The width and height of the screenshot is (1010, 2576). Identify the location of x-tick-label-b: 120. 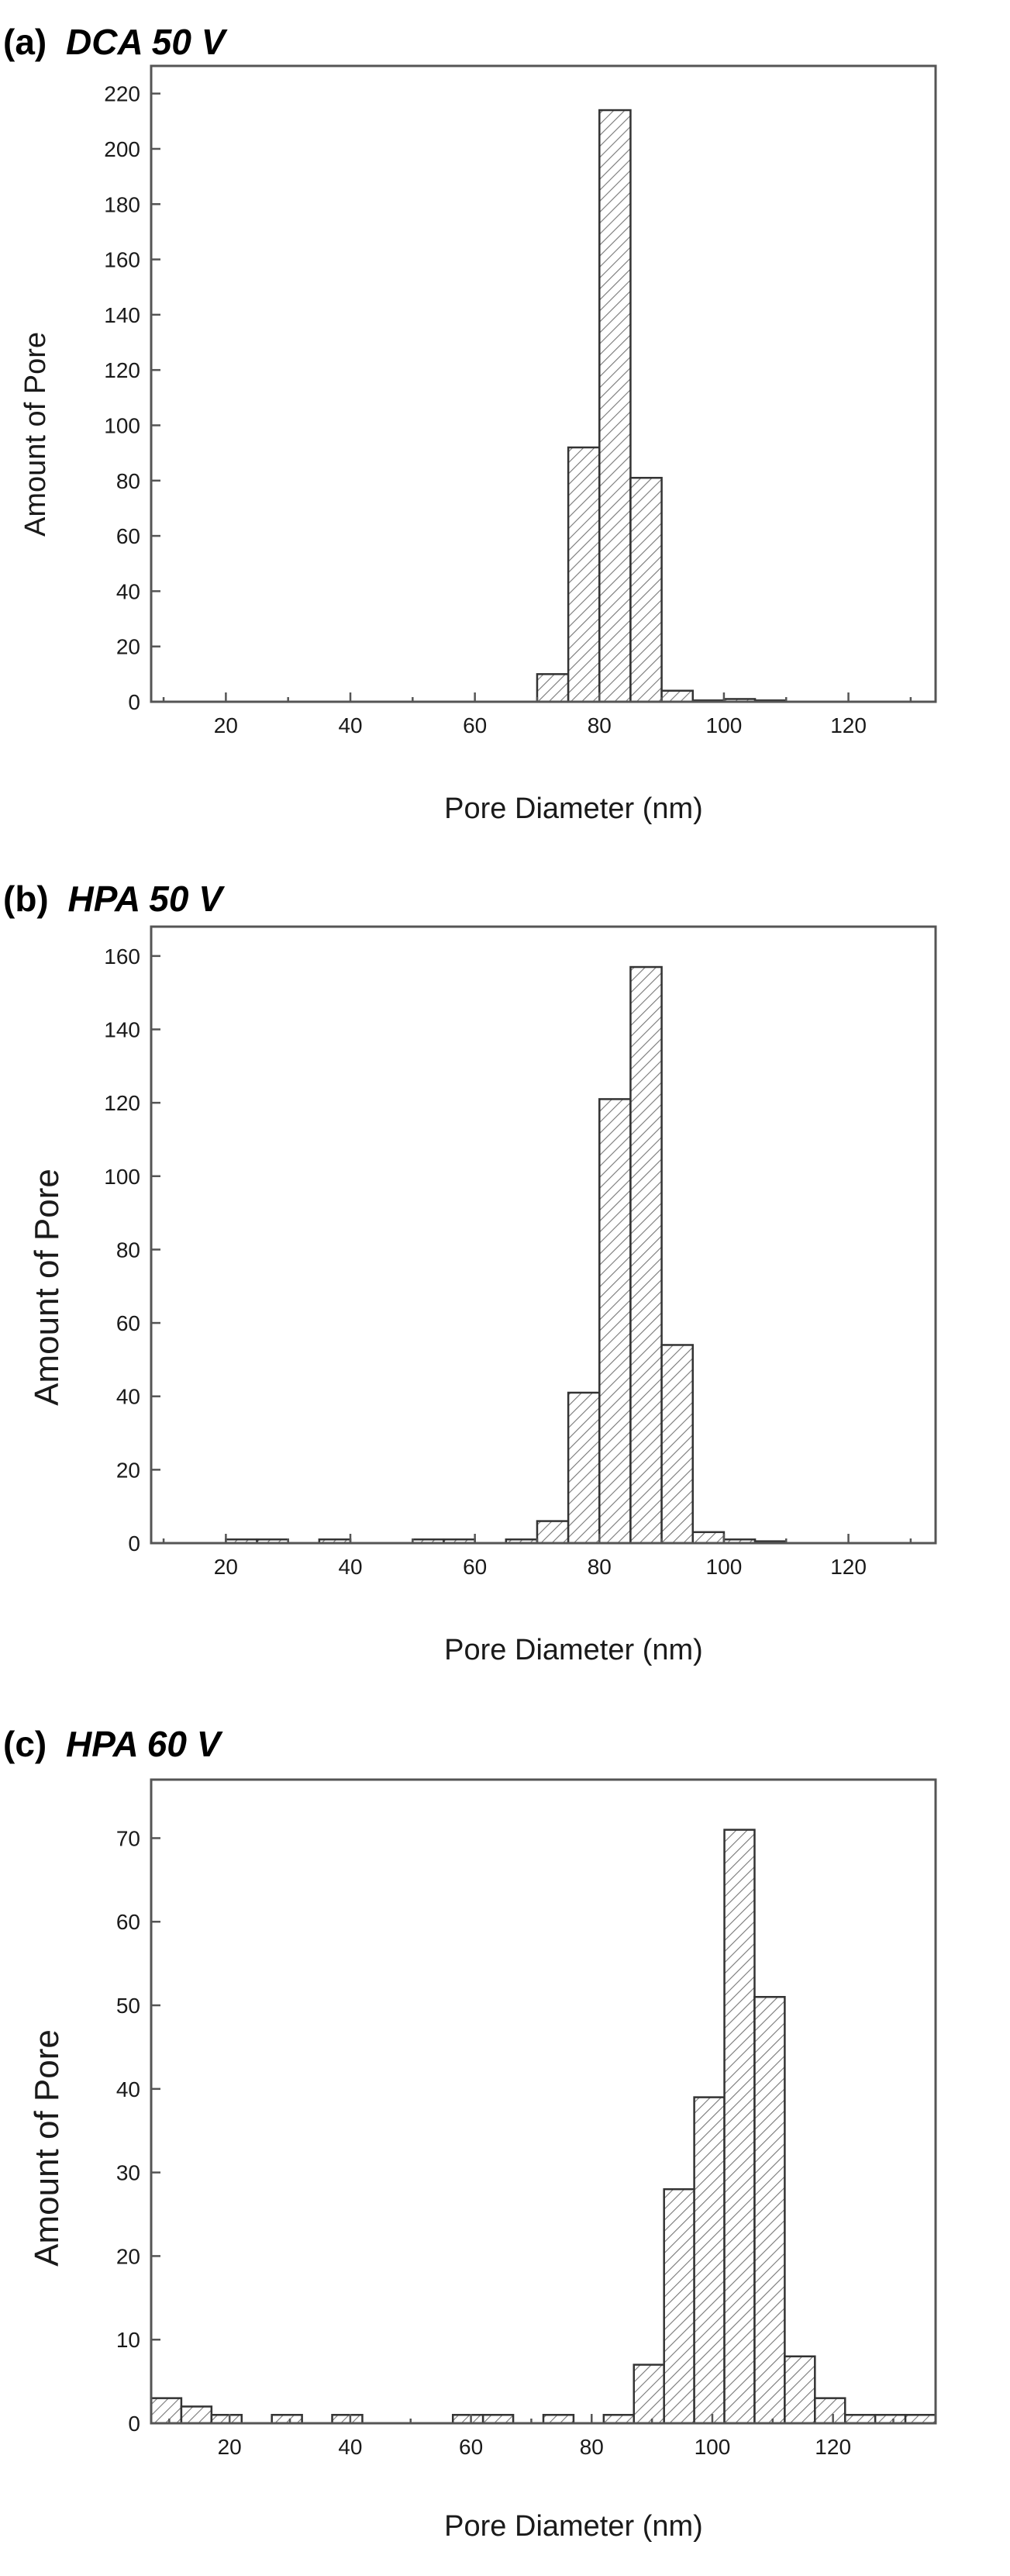
(848, 1567).